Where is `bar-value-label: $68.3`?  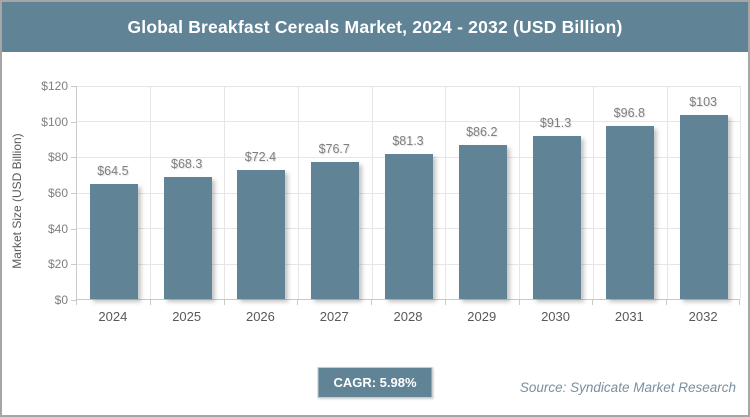 bar-value-label: $68.3 is located at coordinates (187, 164).